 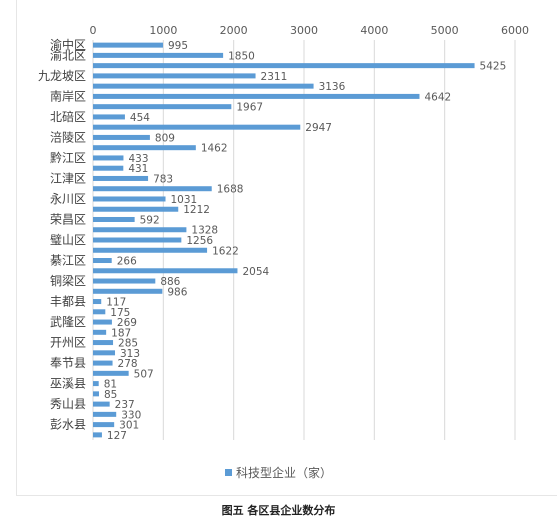 What do you see at coordinates (68, 116) in the screenshot?
I see `category-label: 北碚区` at bounding box center [68, 116].